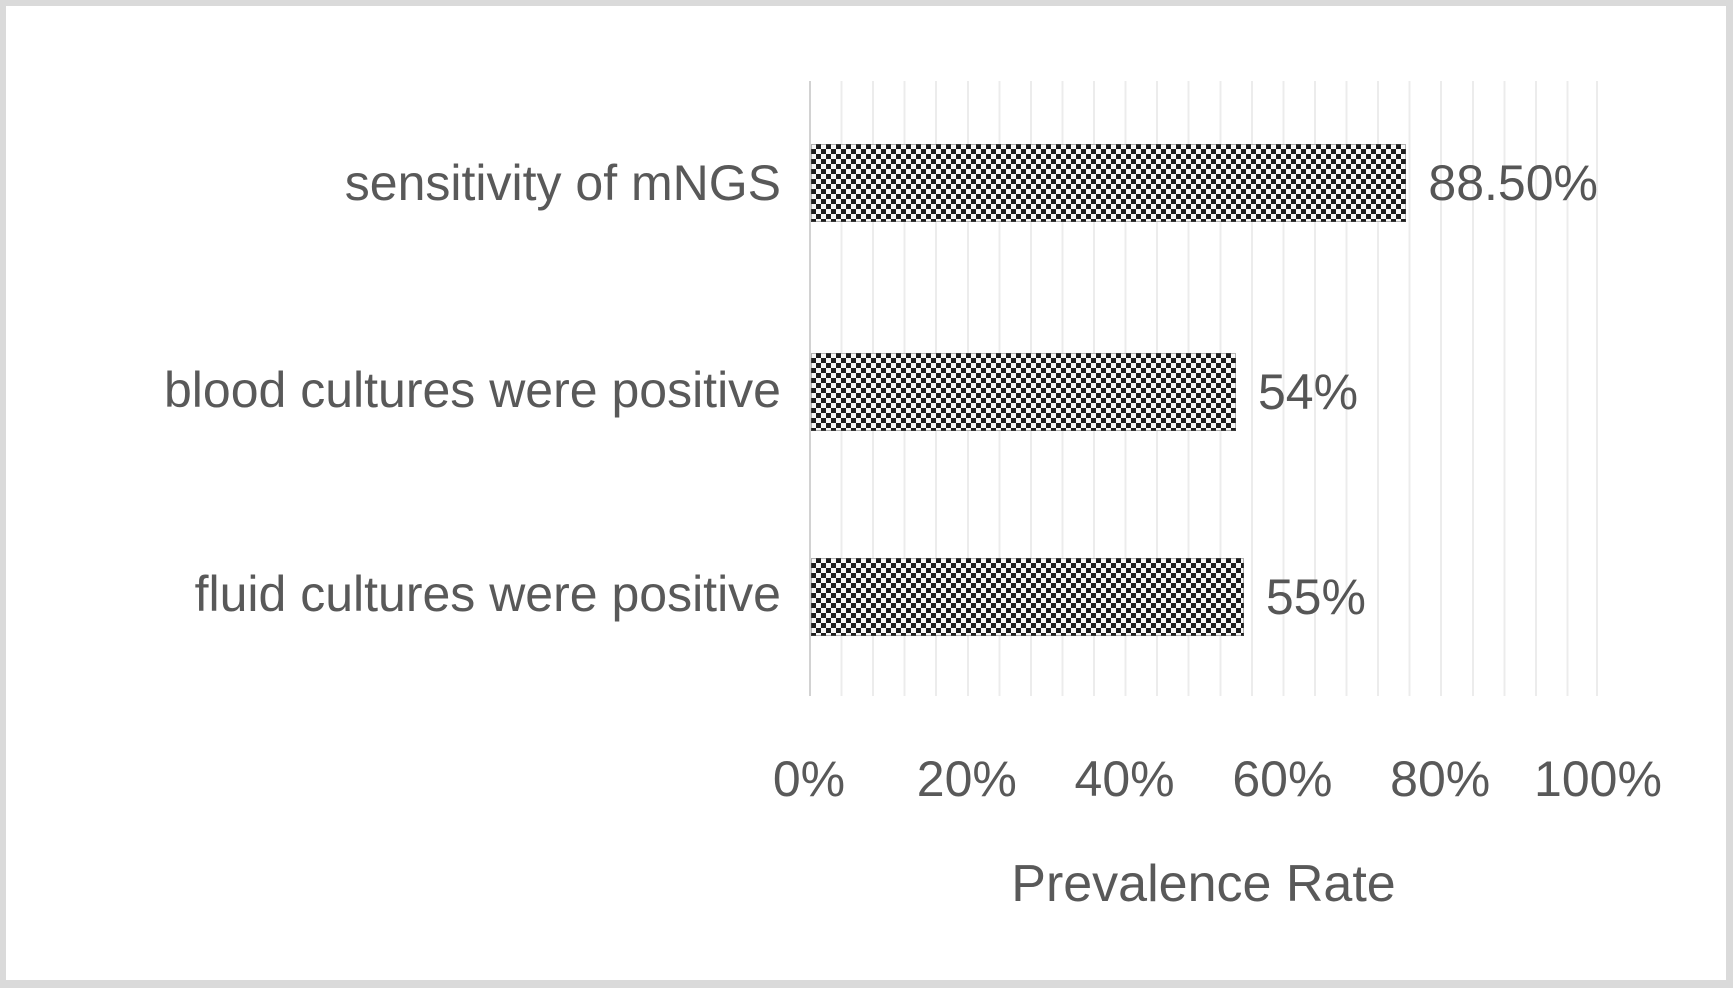  Describe the element at coordinates (1598, 779) in the screenshot. I see `x-tick-100: 100%` at that location.